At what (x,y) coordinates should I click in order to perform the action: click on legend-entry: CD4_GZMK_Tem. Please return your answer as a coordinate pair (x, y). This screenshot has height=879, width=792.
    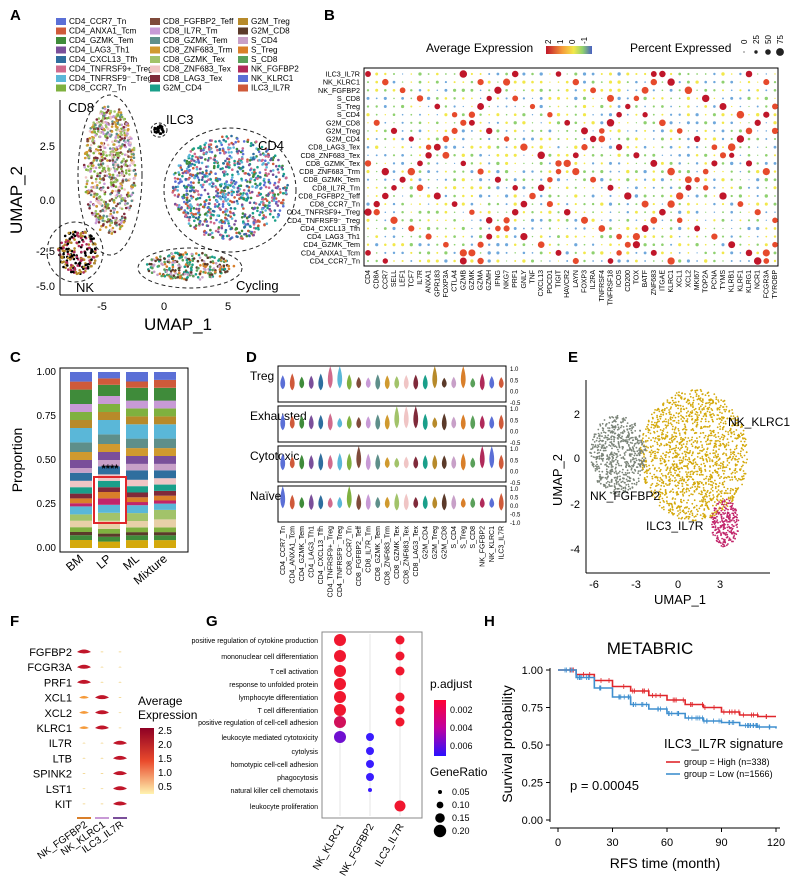
    Looking at the image, I should click on (101, 40).